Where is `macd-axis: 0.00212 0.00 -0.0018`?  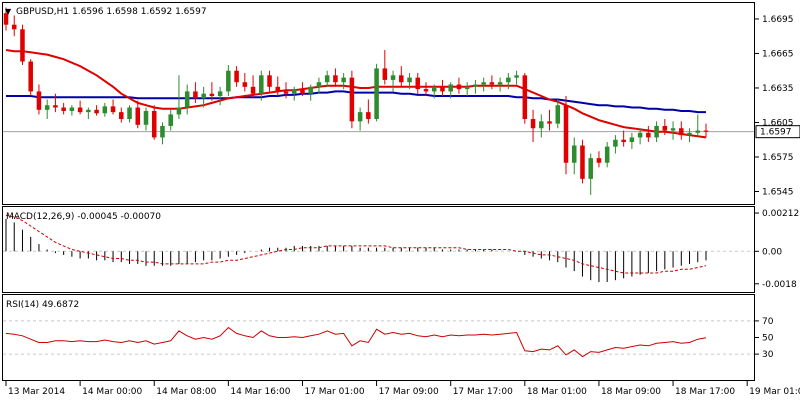
macd-axis: 0.00212 0.00 -0.0018 is located at coordinates (777, 249).